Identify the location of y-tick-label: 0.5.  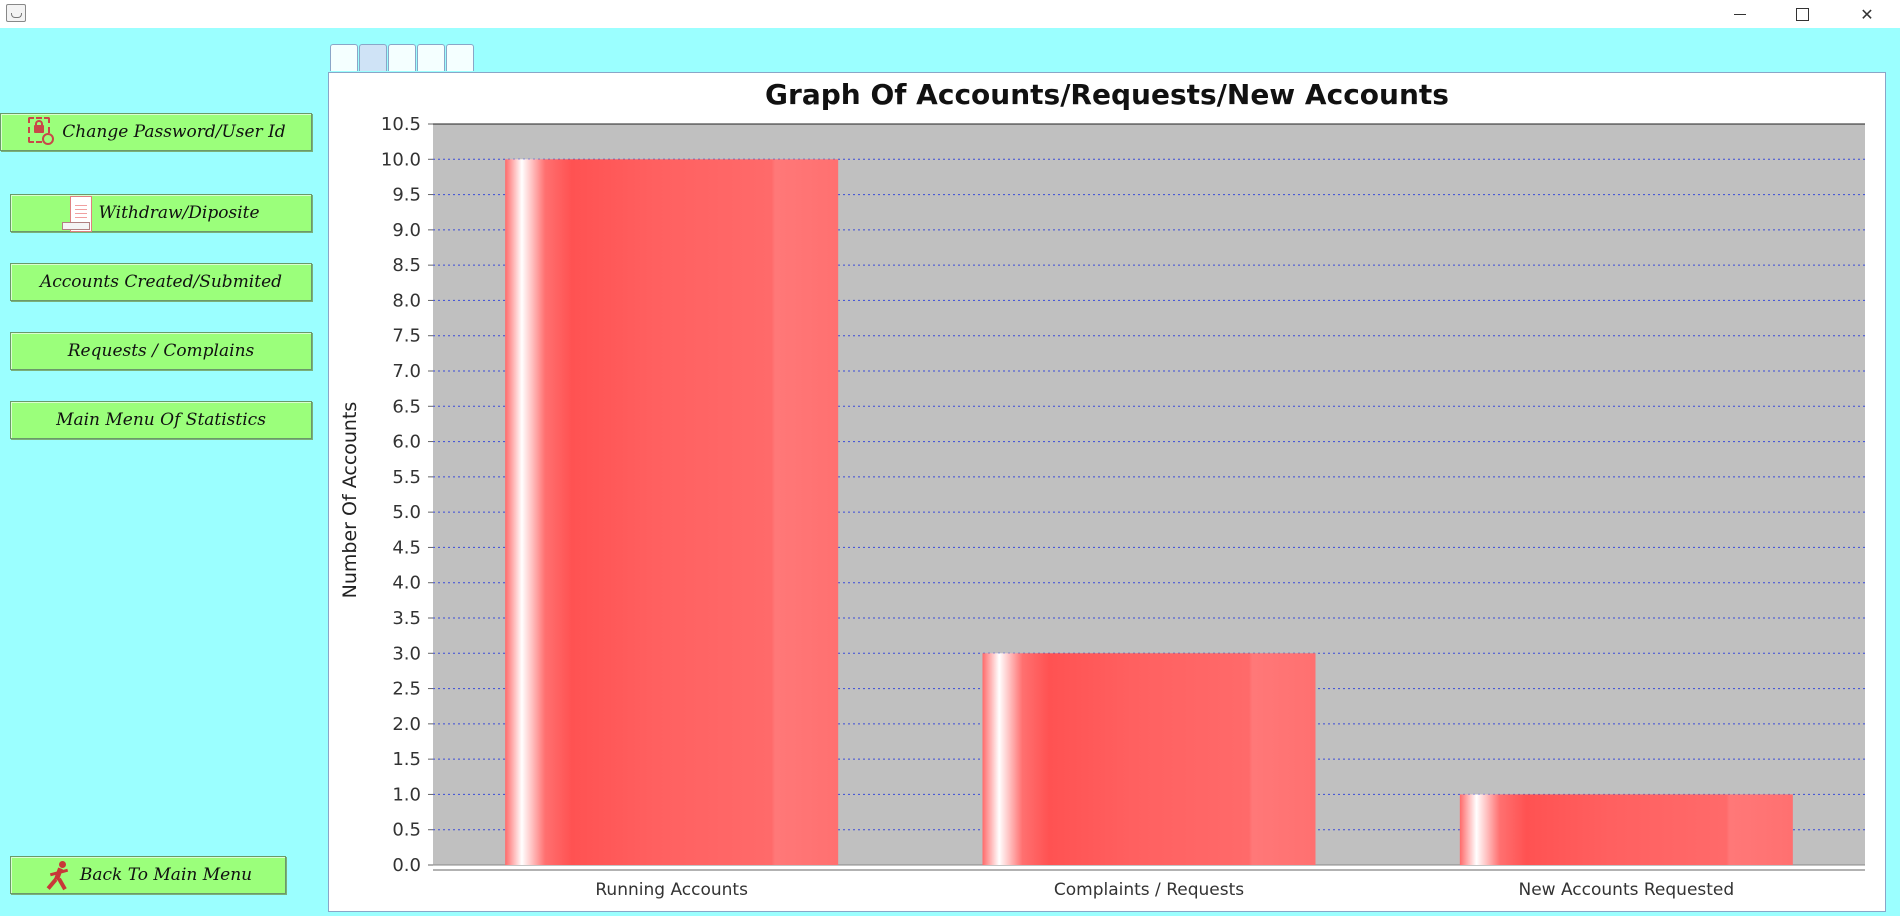
(406, 830).